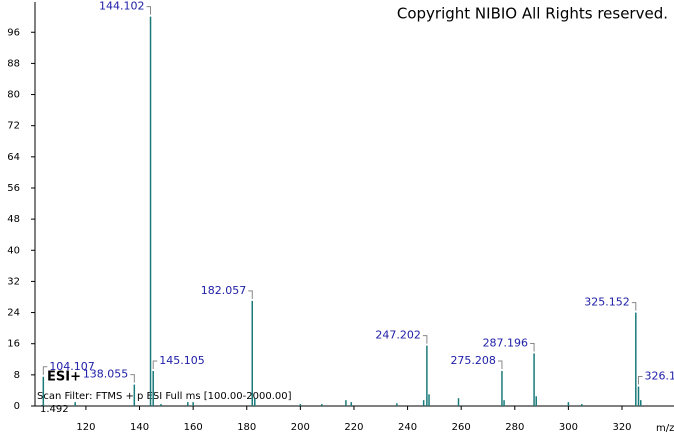 The height and width of the screenshot is (434, 674). Describe the element at coordinates (54, 409) in the screenshot. I see `retention-time: 1.492` at that location.